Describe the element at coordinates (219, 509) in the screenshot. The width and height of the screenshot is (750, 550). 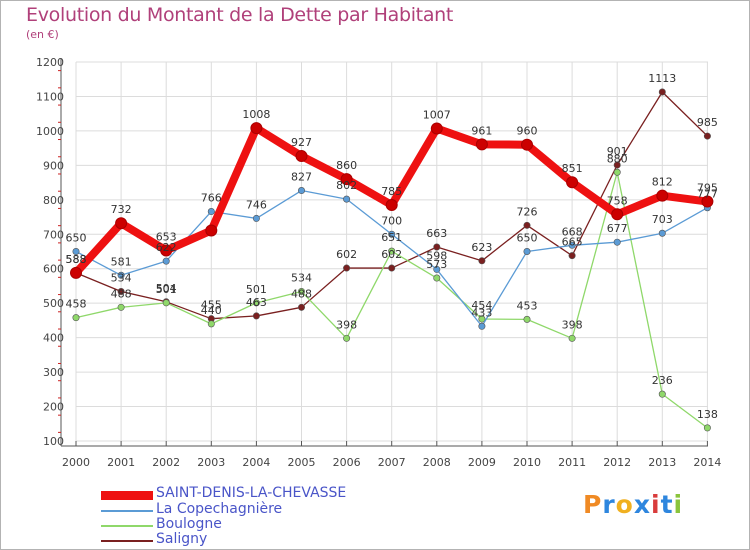
I see `legend-label-copechagniere: La Copechagnière` at that location.